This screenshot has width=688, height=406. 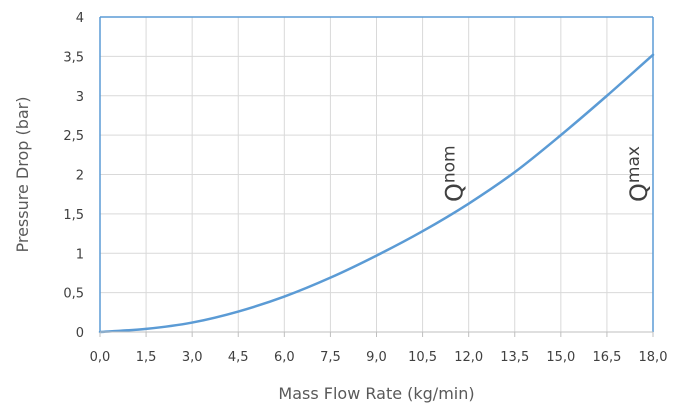 I want to click on x-tick-label: 15,0, so click(x=560, y=357).